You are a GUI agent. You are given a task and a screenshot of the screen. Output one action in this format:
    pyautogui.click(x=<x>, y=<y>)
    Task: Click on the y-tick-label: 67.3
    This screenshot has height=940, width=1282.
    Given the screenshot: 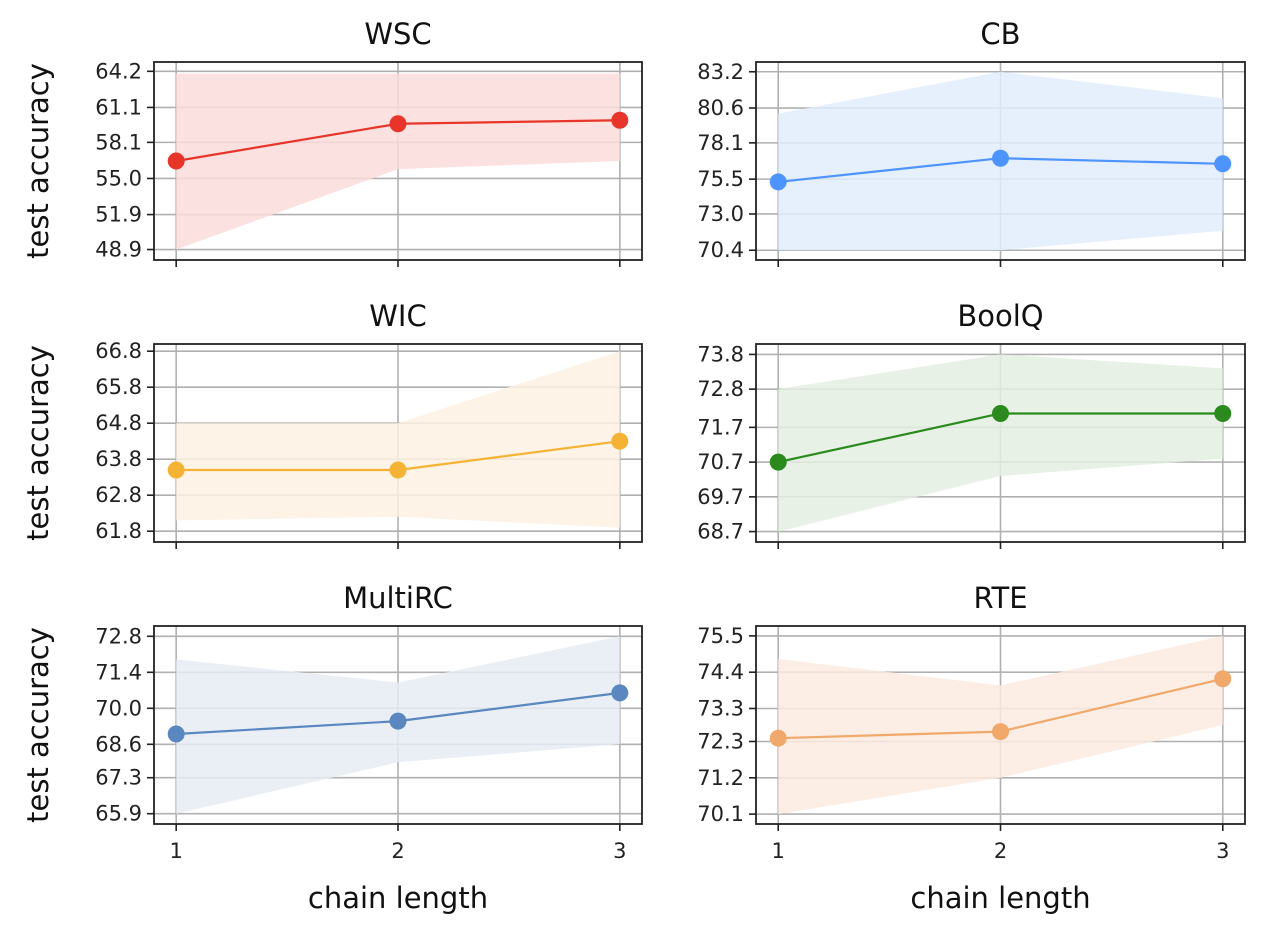 What is the action you would take?
    pyautogui.click(x=118, y=778)
    